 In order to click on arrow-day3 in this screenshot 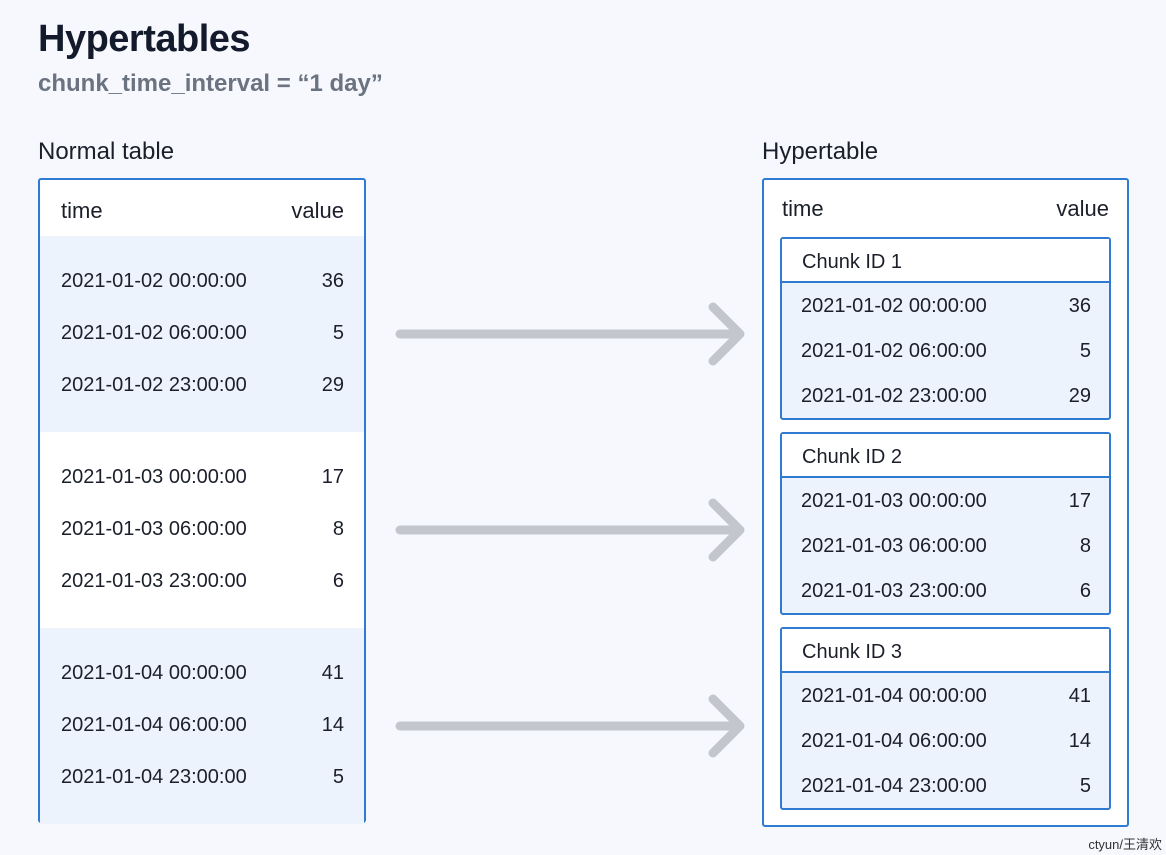, I will do `click(570, 726)`.